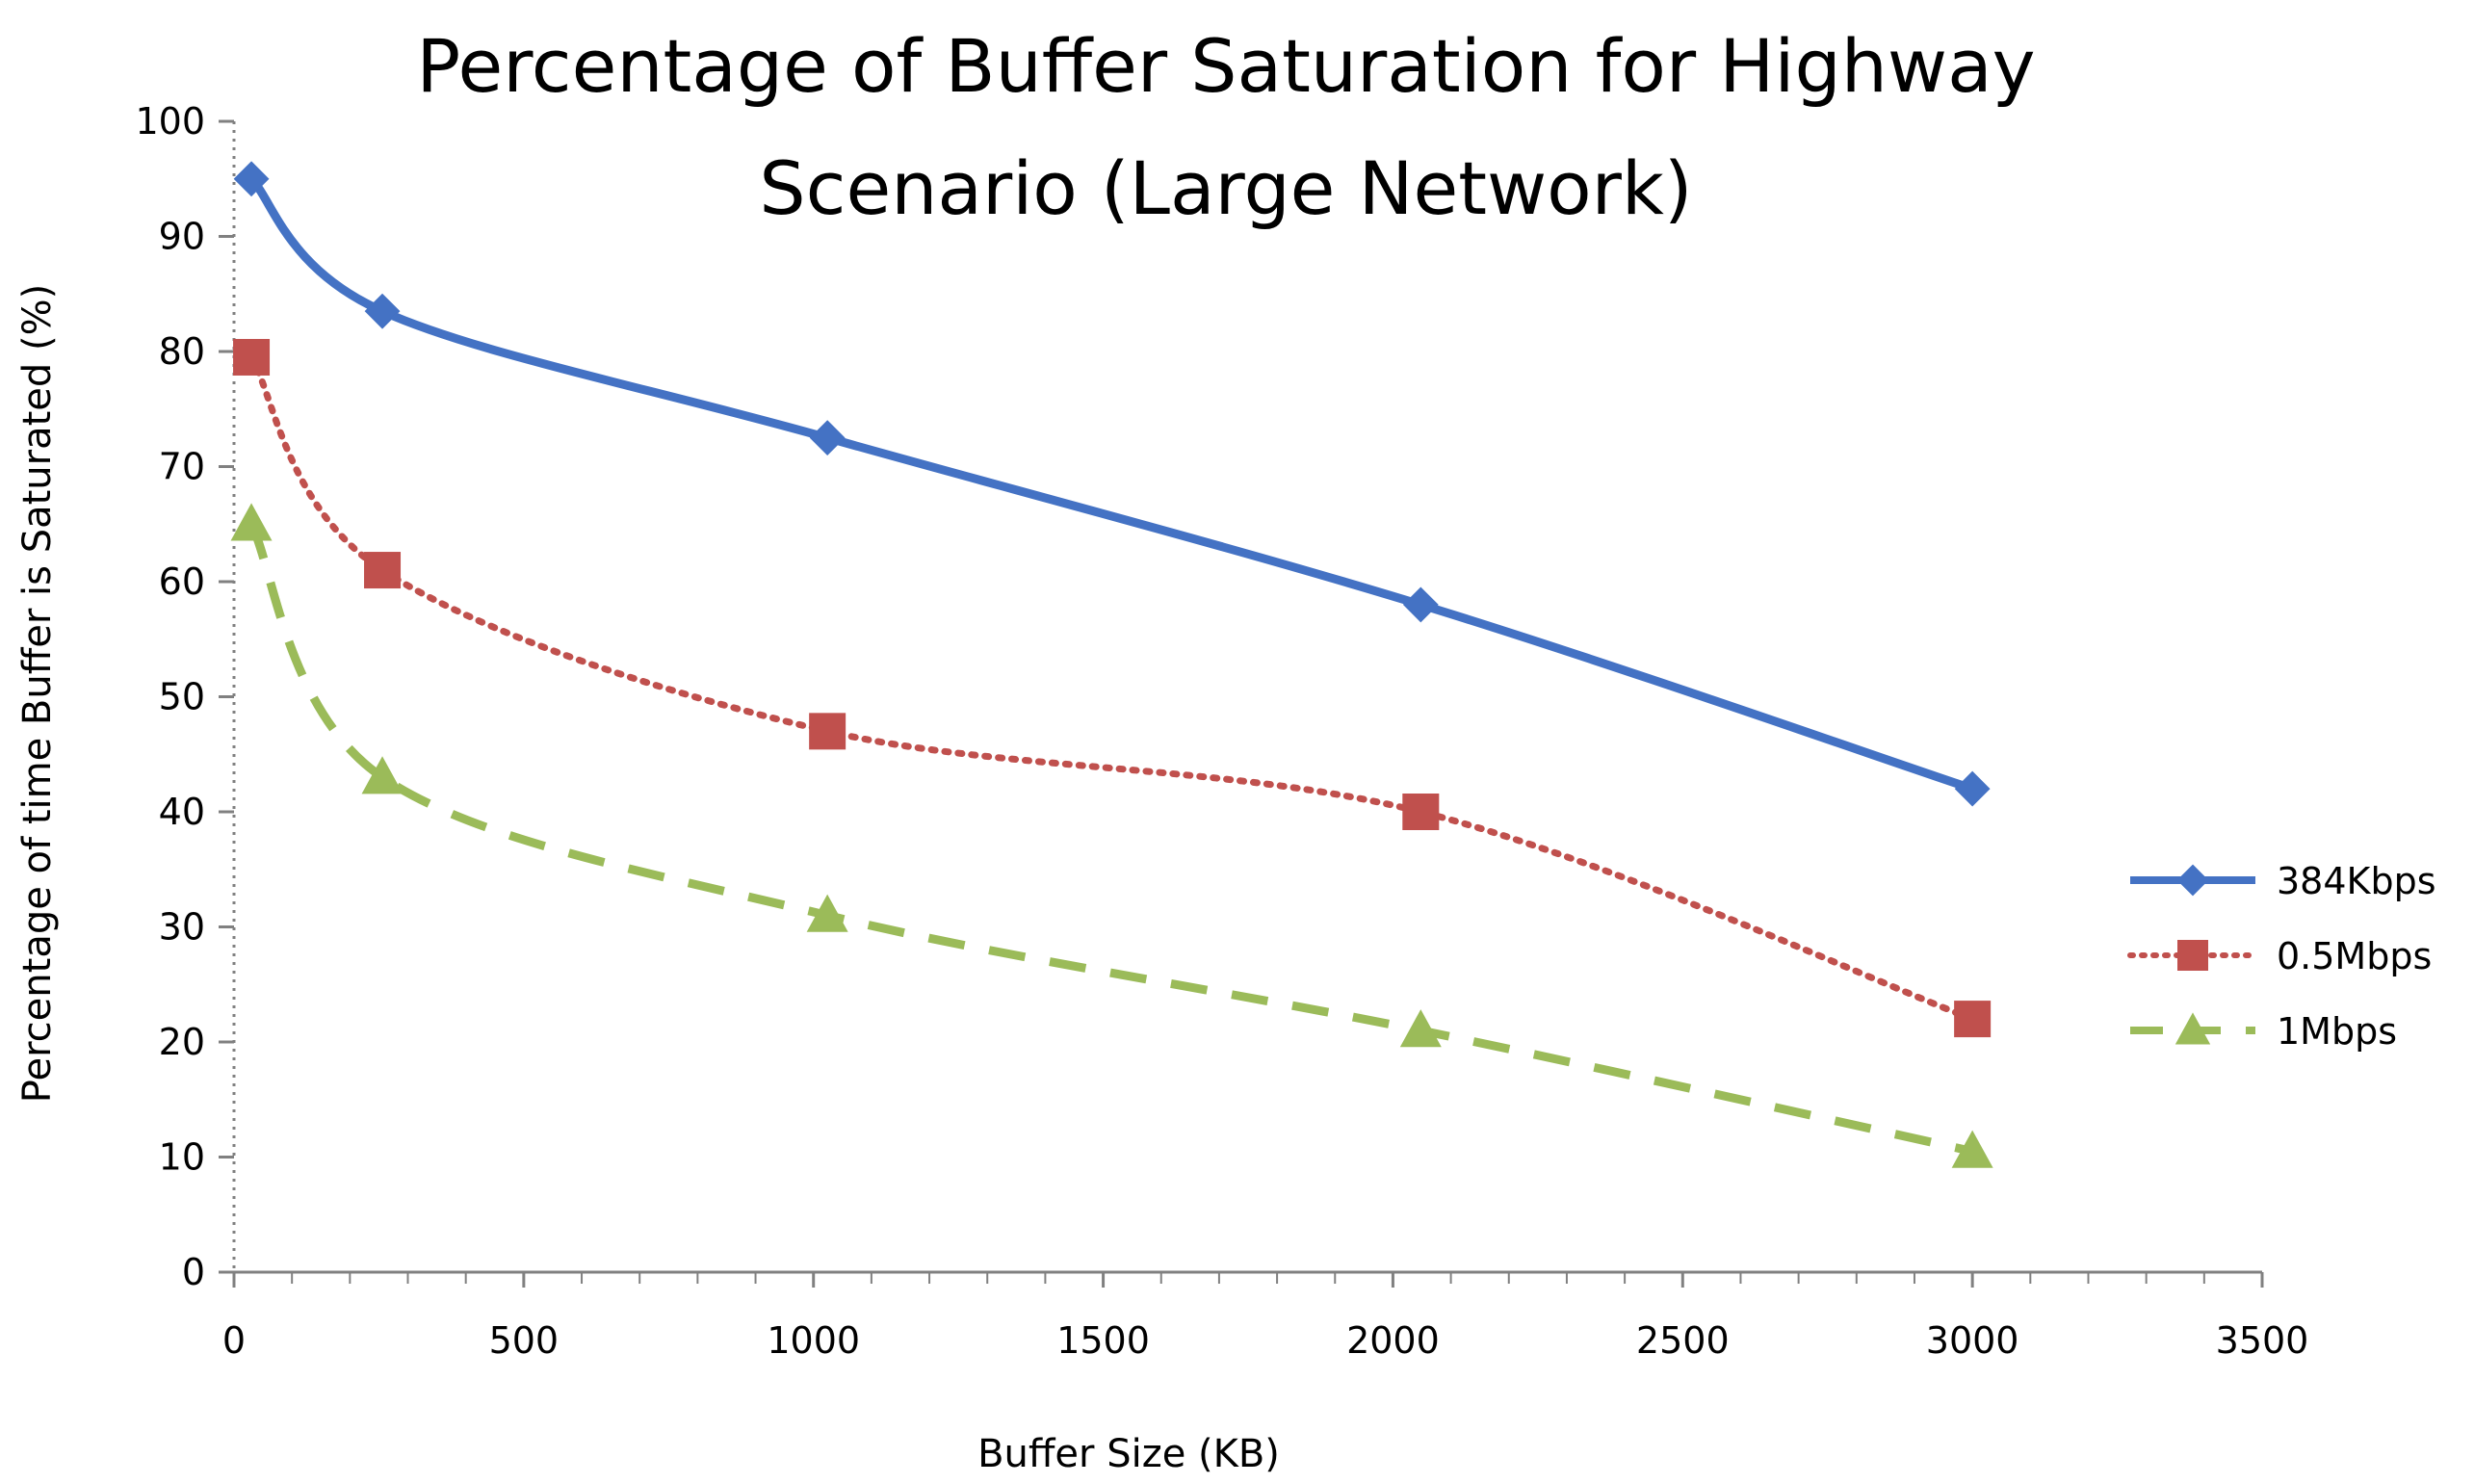  What do you see at coordinates (182, 581) in the screenshot?
I see `y-tick-label: 60` at bounding box center [182, 581].